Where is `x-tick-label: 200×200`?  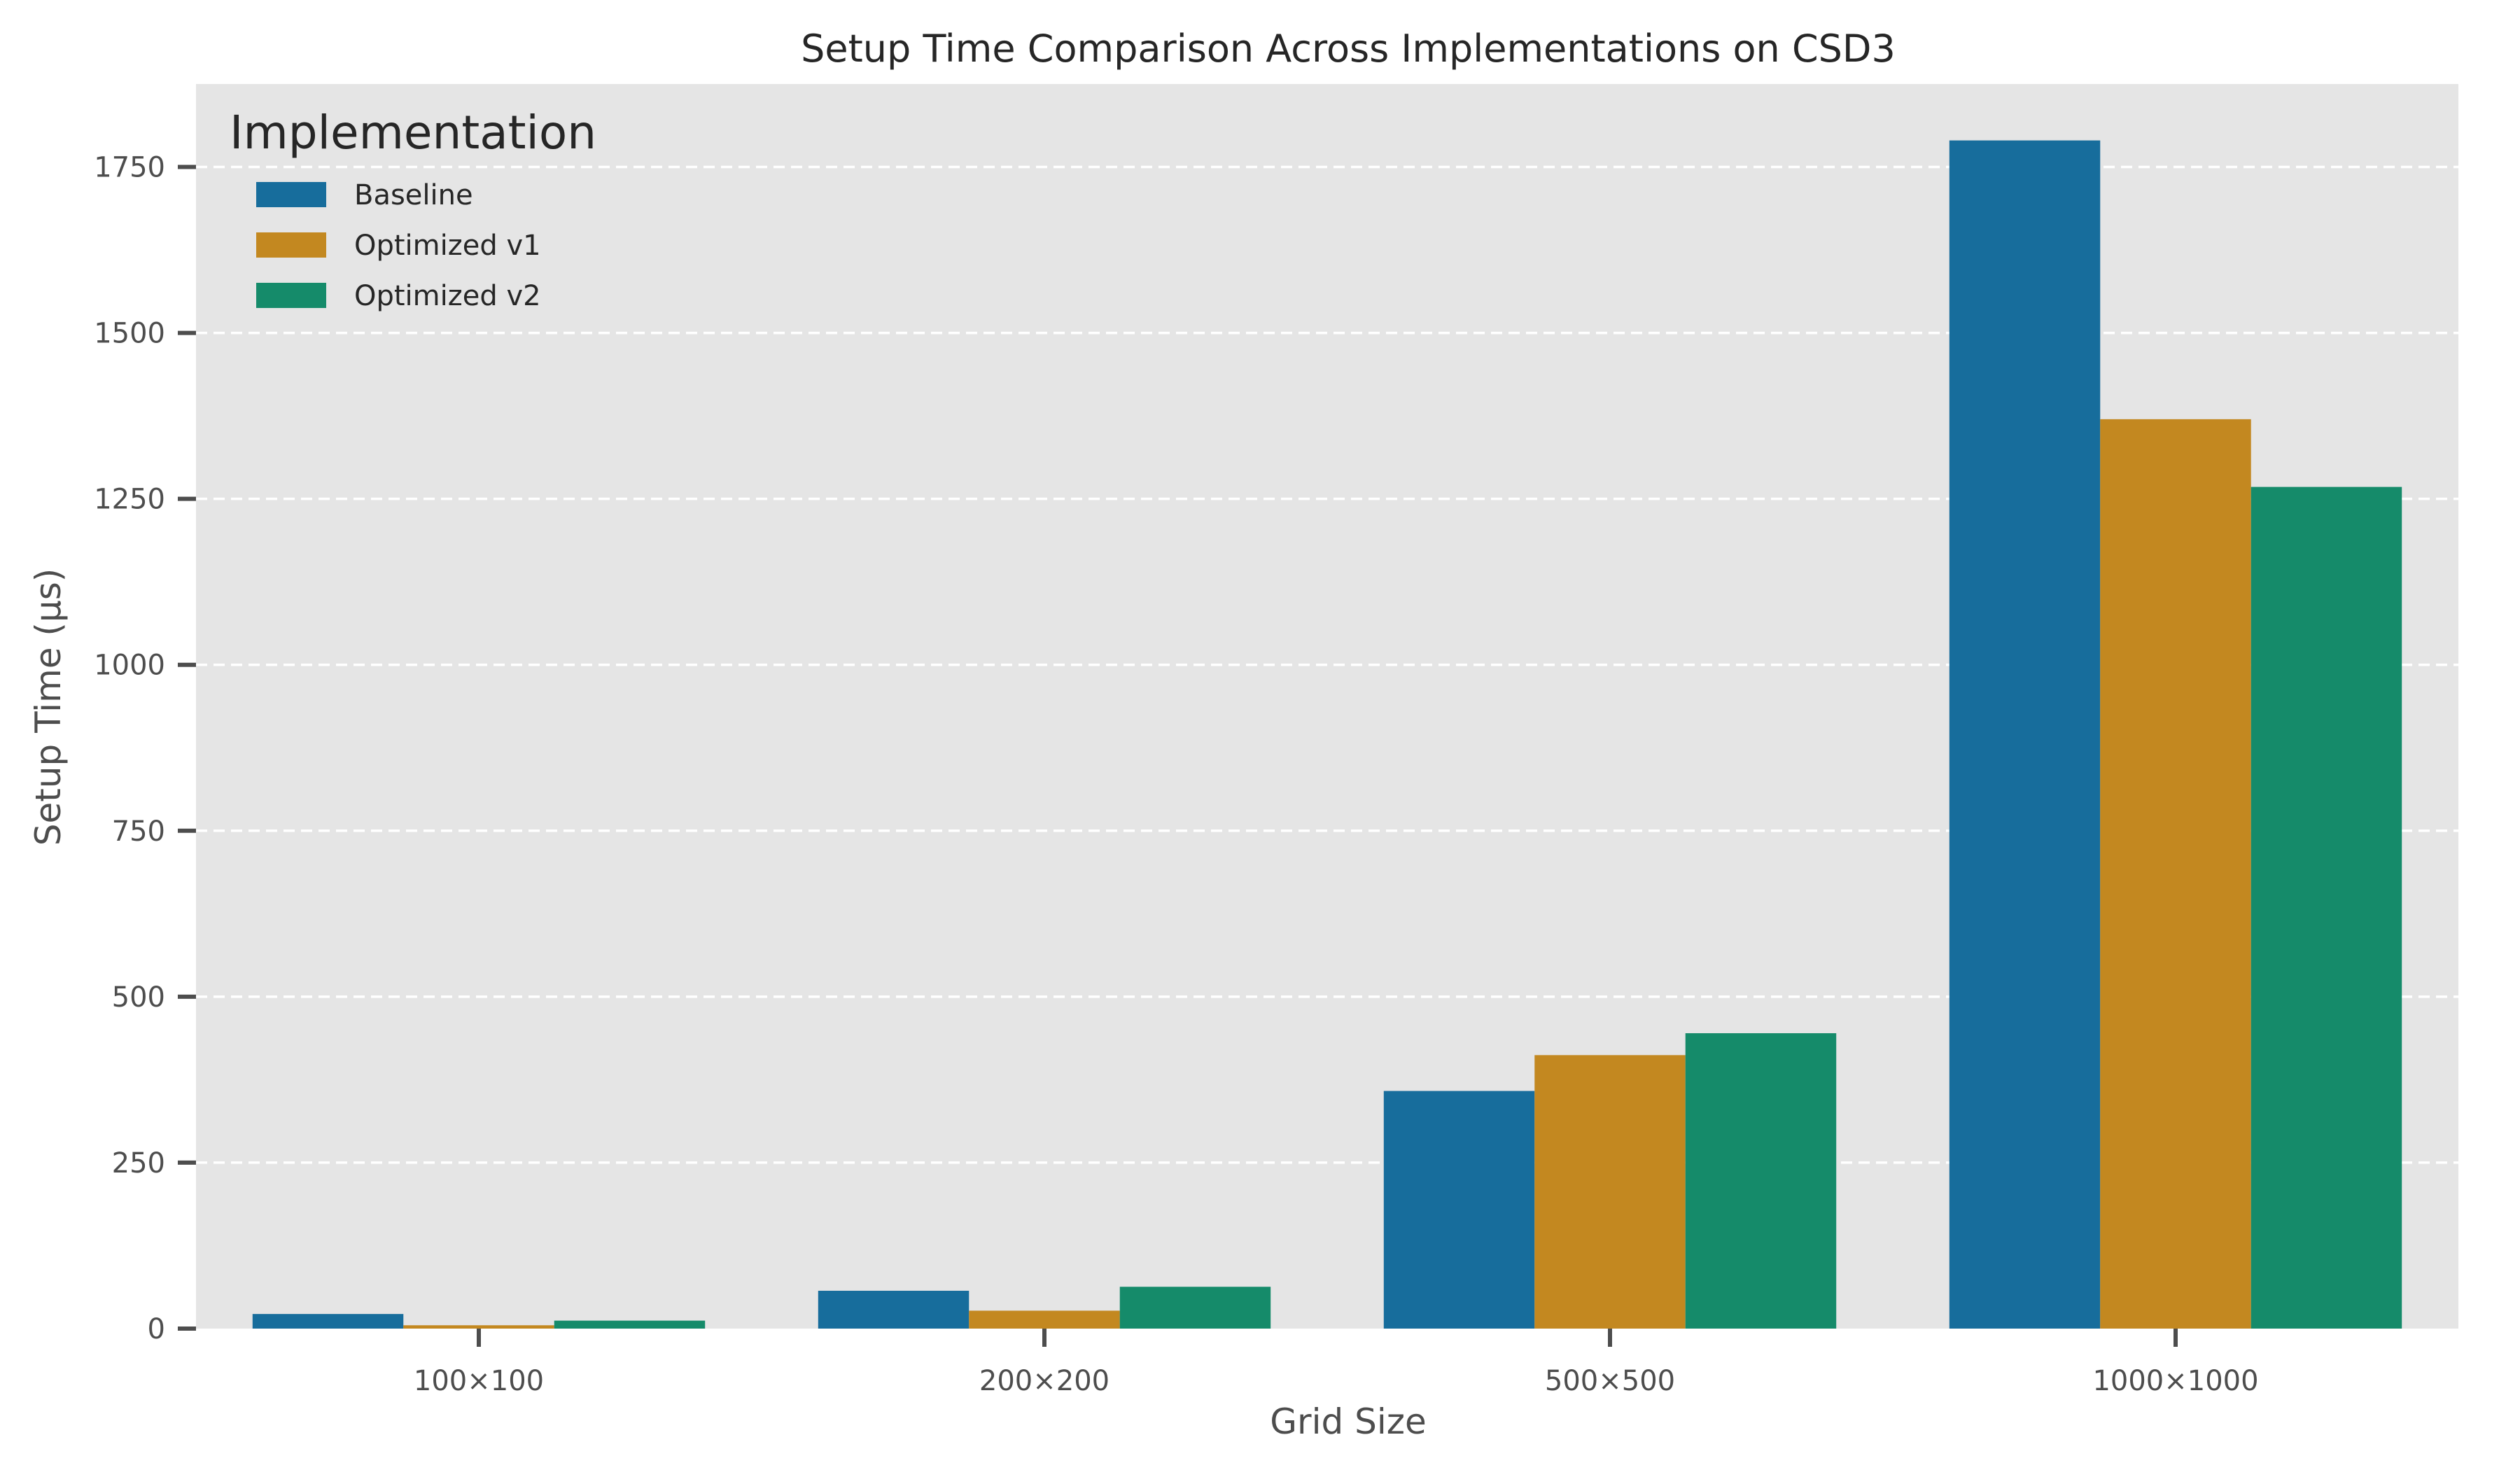 x-tick-label: 200×200 is located at coordinates (1044, 1381).